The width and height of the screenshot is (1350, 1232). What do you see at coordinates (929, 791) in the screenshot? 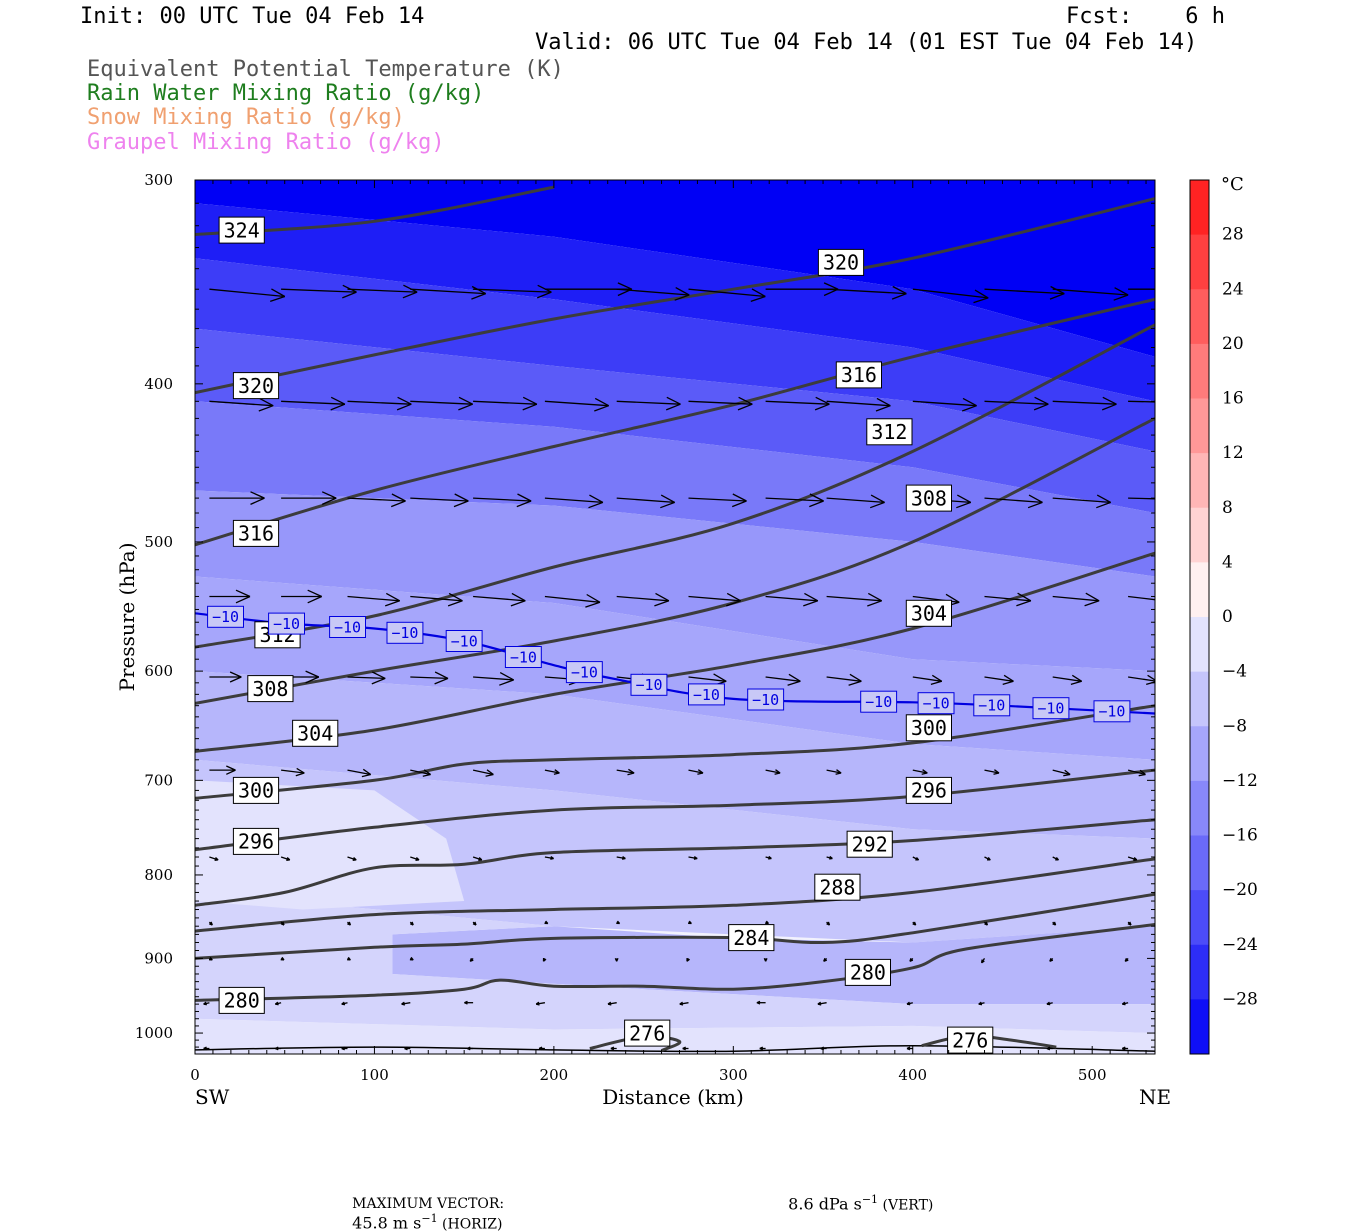
I see `svg-text: 296` at bounding box center [929, 791].